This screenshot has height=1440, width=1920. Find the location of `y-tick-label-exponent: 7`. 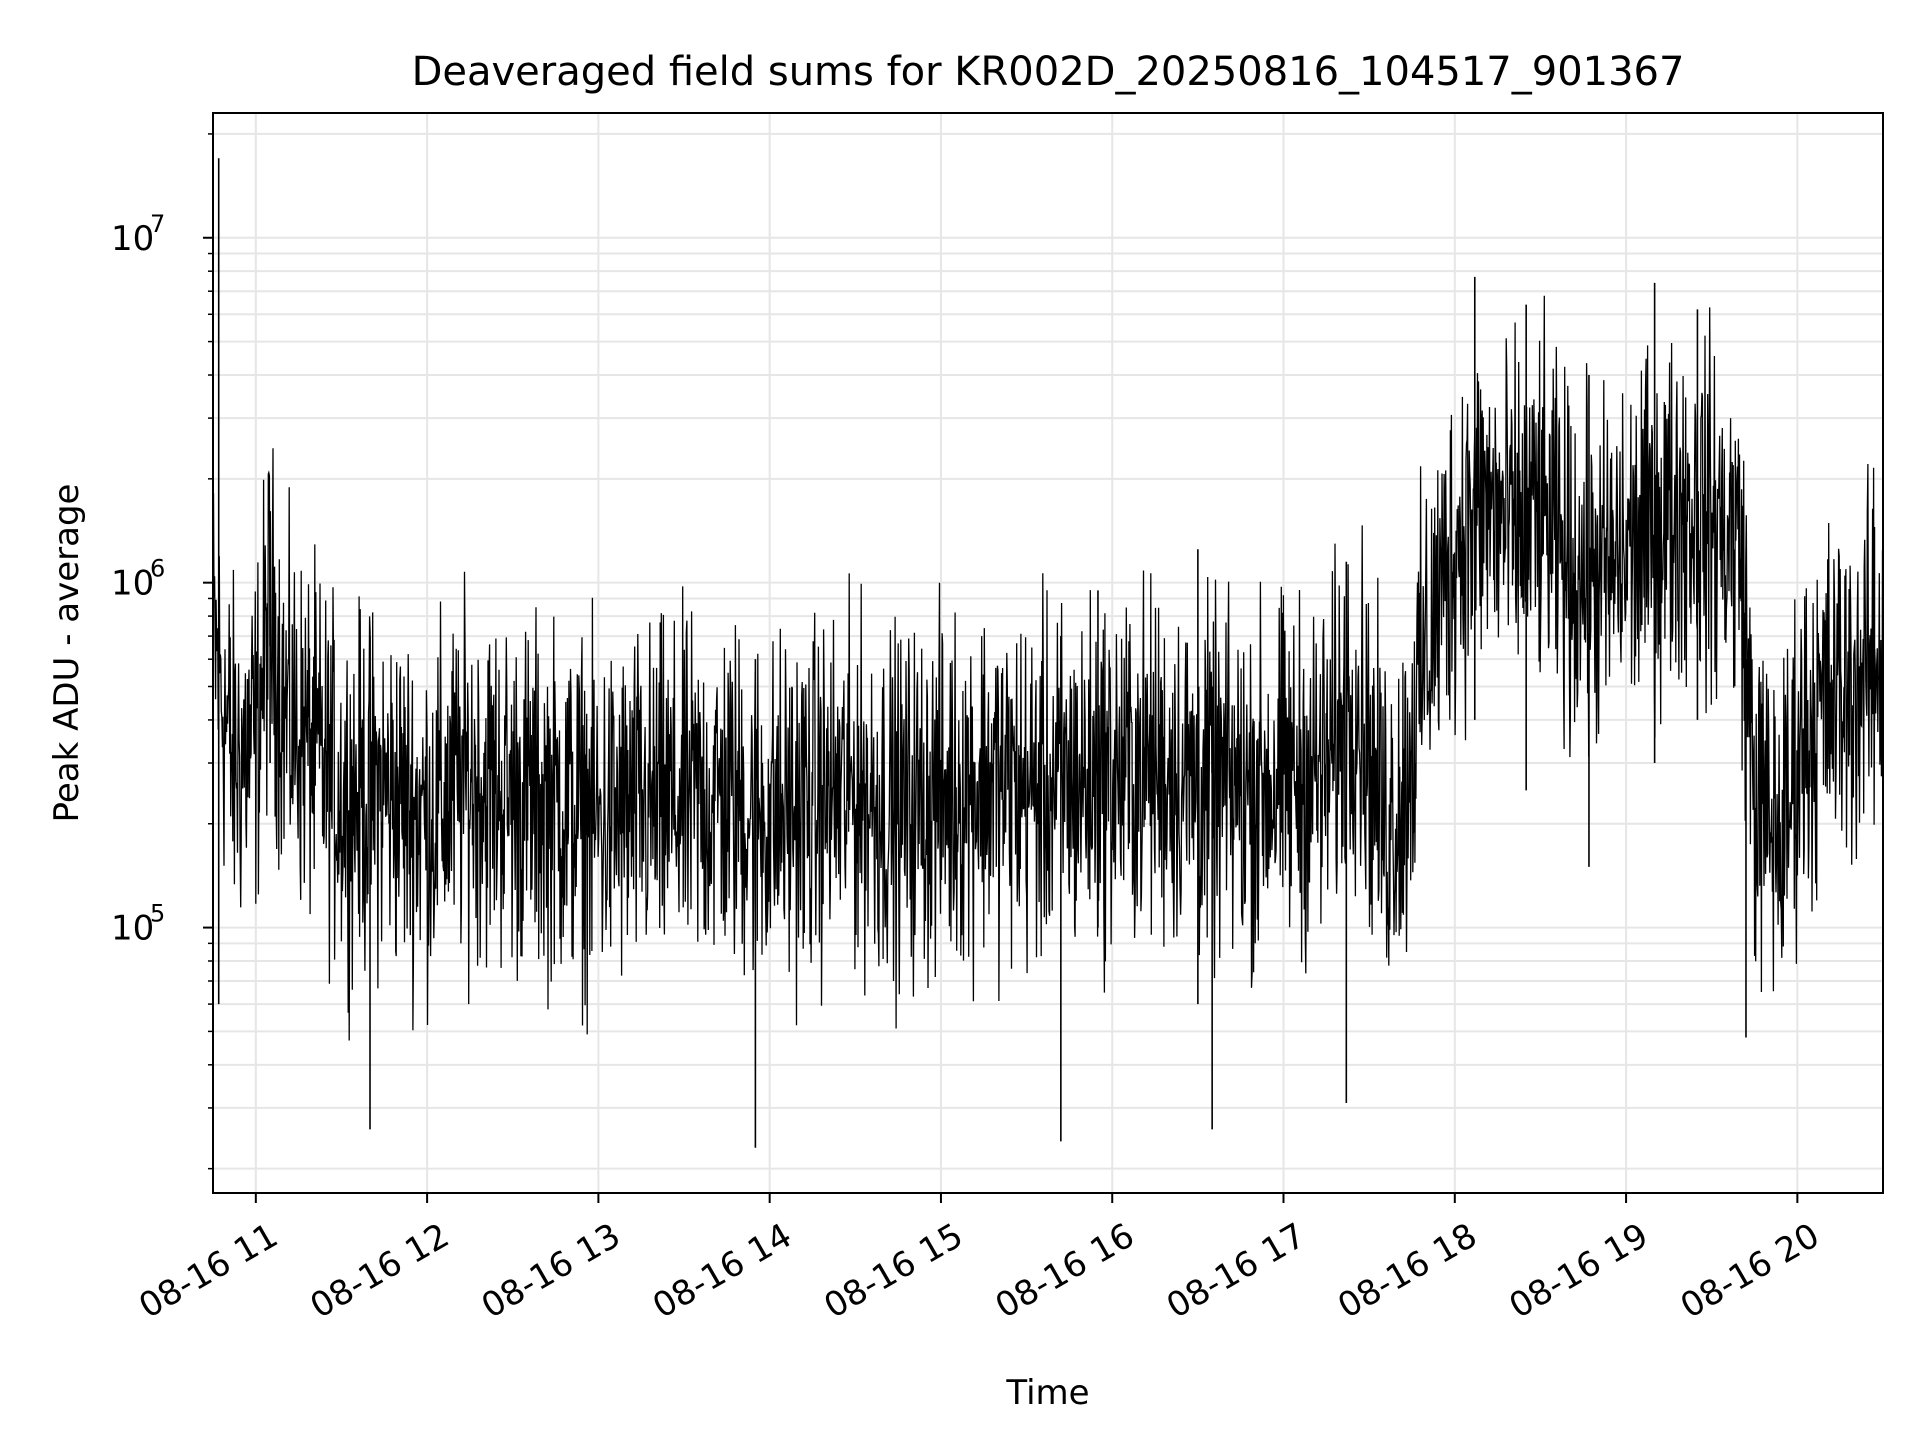

y-tick-label-exponent: 7 is located at coordinates (157, 224).